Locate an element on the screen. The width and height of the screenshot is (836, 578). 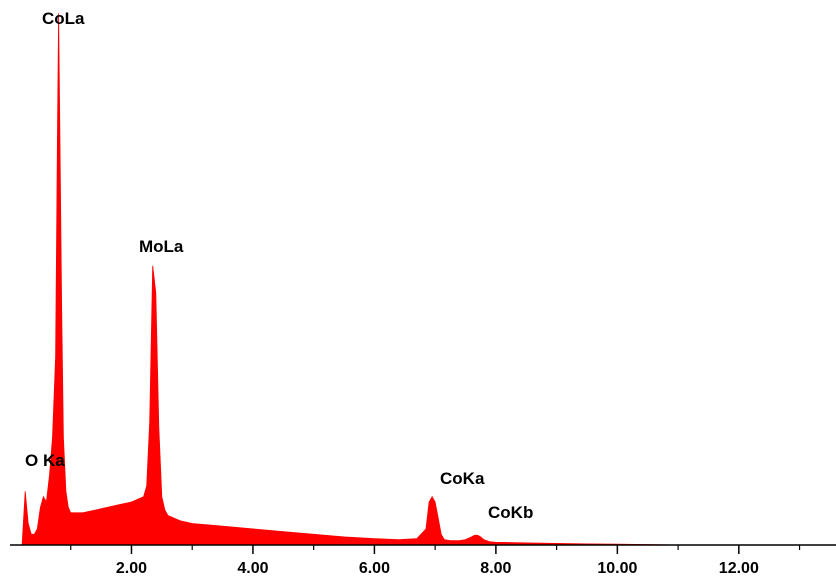
x-tick-label: 12.00 is located at coordinates (739, 568).